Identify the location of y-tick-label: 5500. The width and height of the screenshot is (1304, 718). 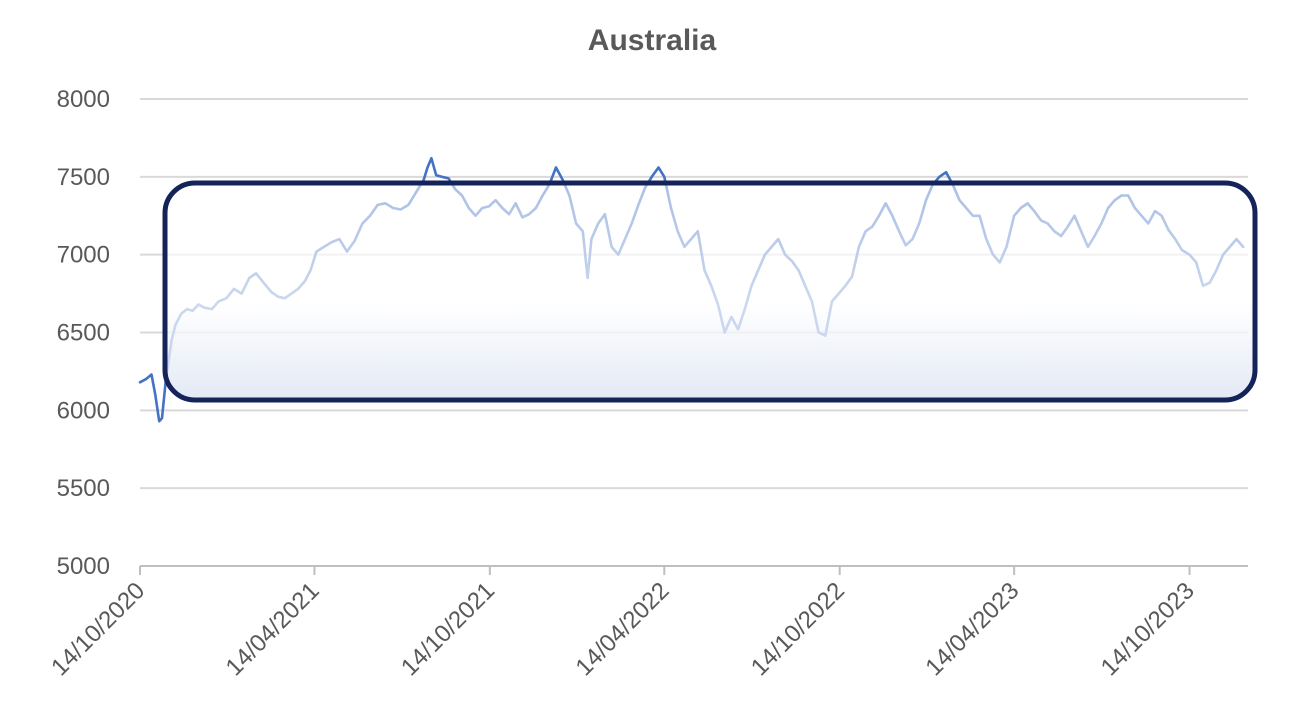
(83, 488).